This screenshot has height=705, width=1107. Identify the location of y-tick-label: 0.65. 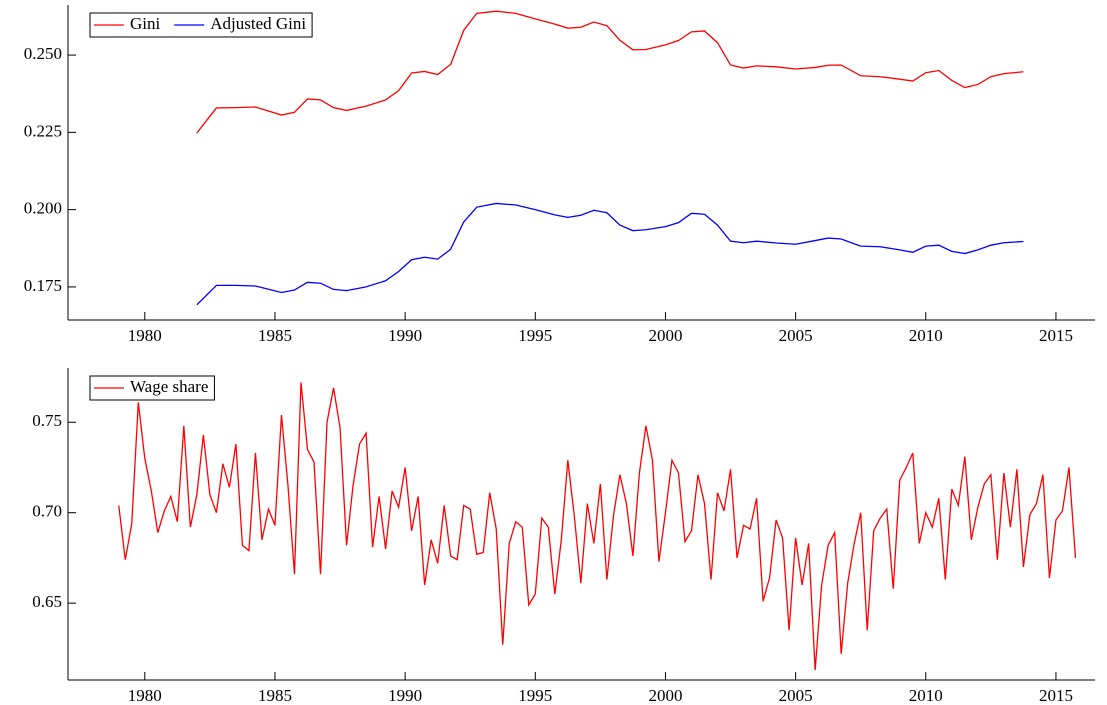
(47, 601).